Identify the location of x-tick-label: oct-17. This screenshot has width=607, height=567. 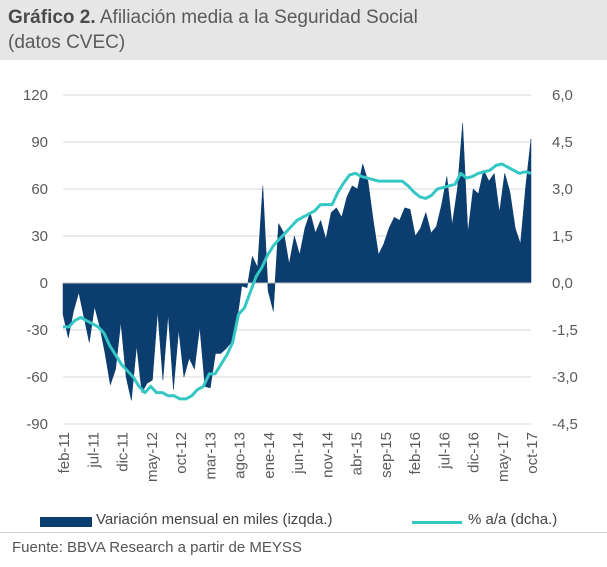
(532, 453).